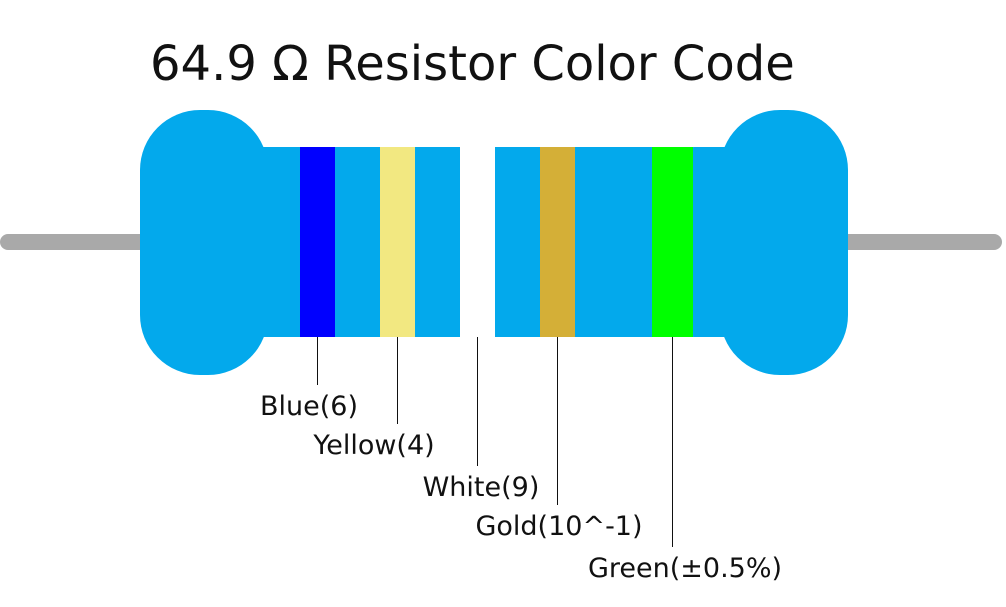 Image resolution: width=1006 pixels, height=607 pixels. Describe the element at coordinates (204, 242) in the screenshot. I see `left-cap` at that location.